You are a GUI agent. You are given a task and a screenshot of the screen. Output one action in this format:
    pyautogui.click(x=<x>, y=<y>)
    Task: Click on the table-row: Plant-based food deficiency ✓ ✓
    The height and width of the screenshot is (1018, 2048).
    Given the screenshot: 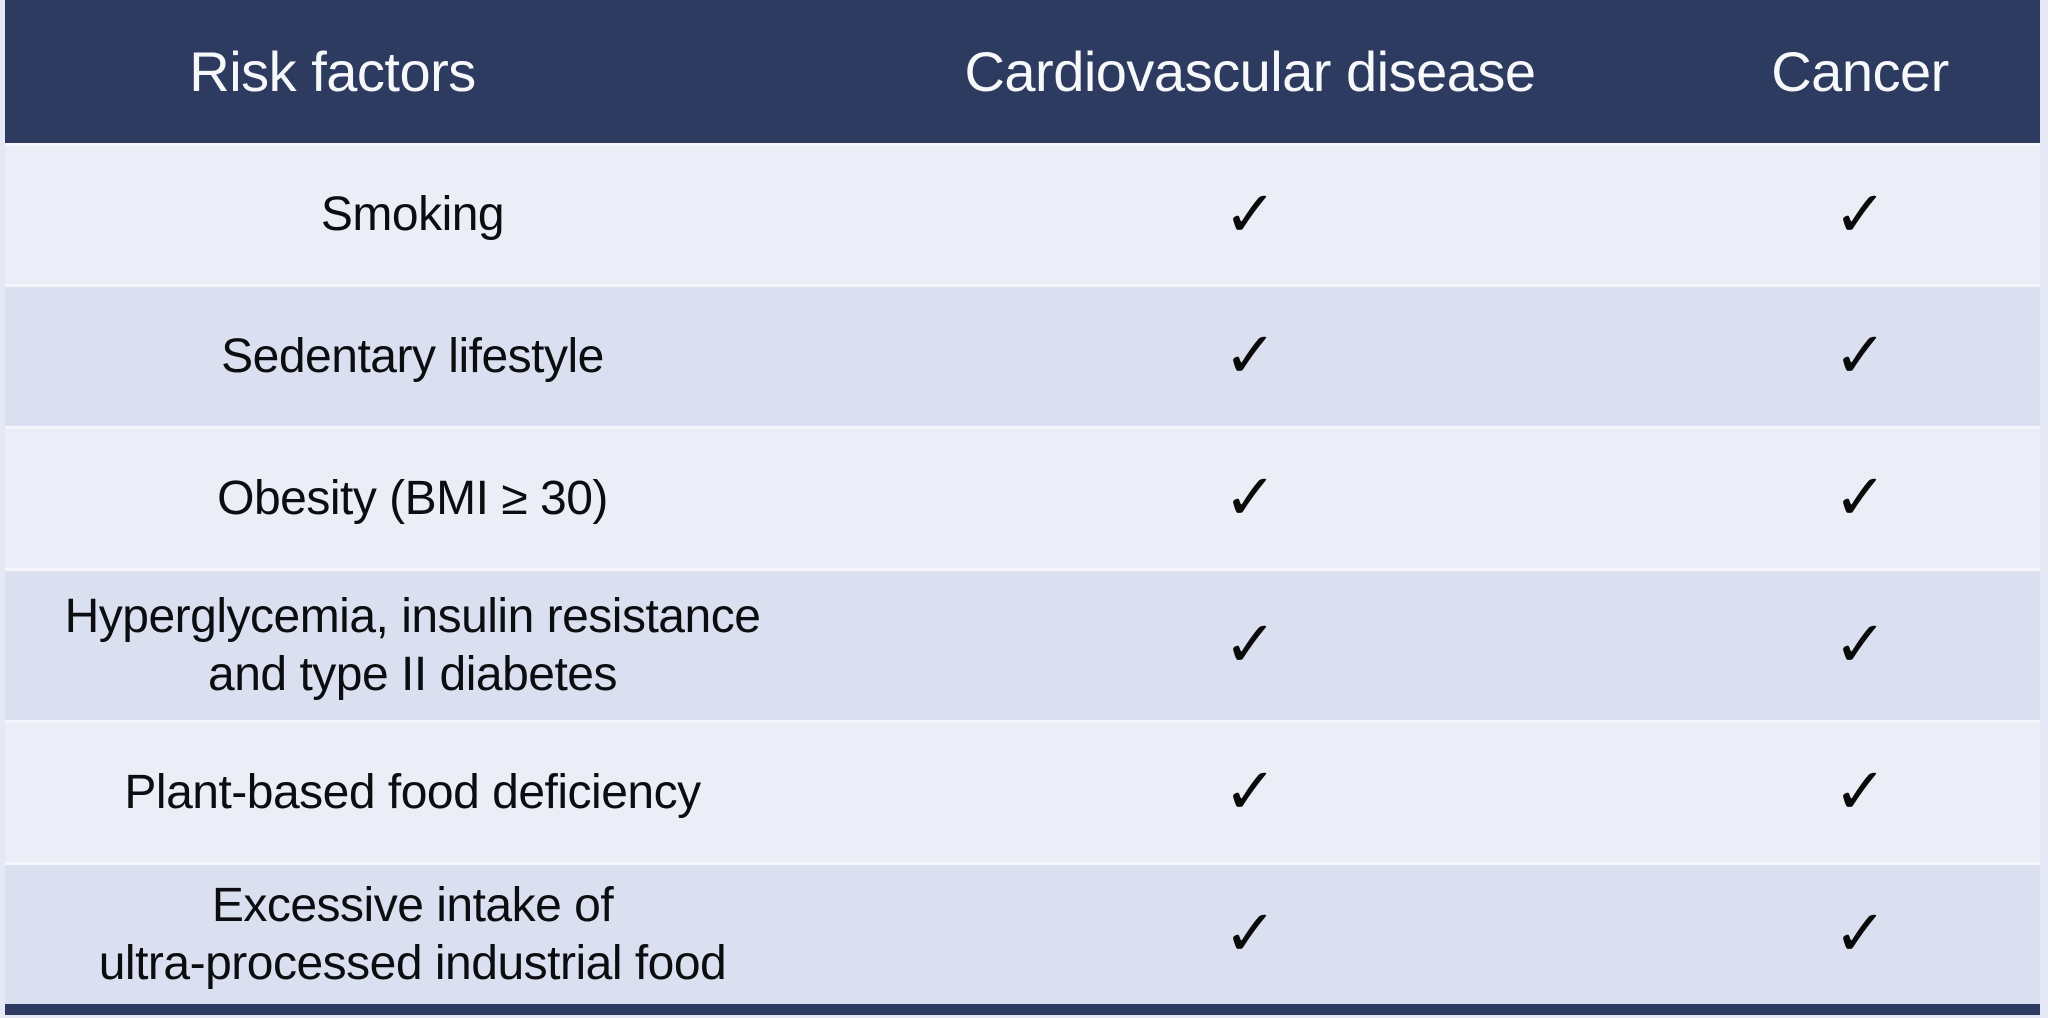 What is the action you would take?
    pyautogui.click(x=1022, y=791)
    